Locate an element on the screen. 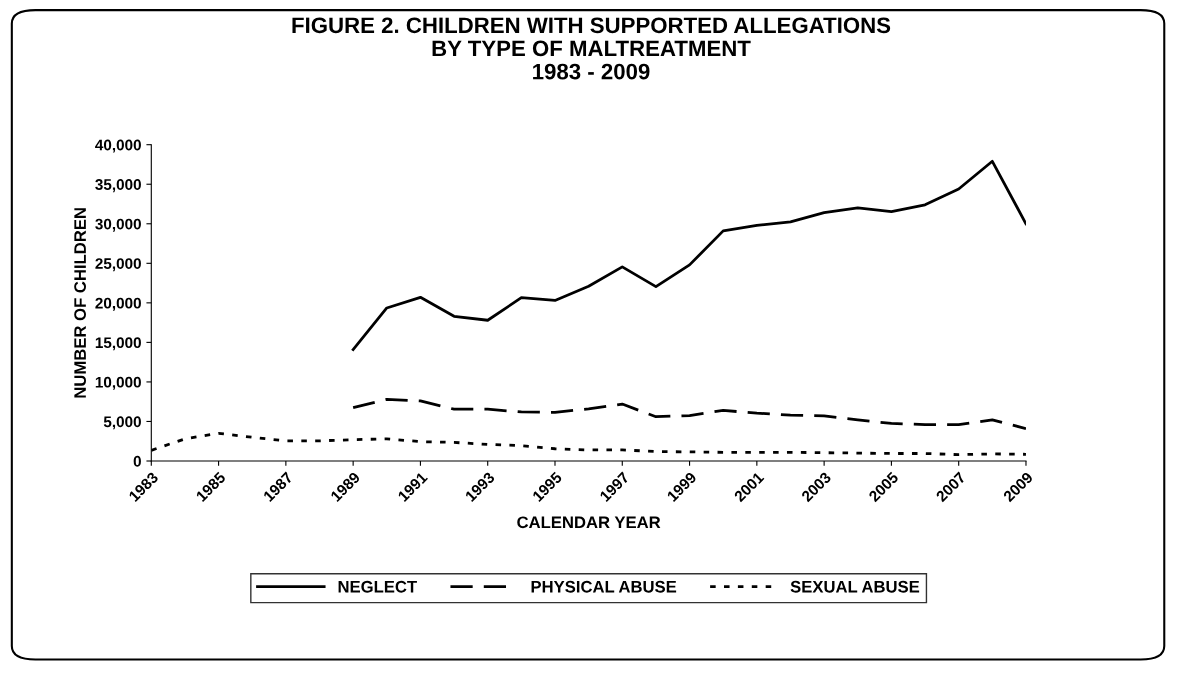 The height and width of the screenshot is (673, 1182). legend-label: PHYSICAL ABUSE is located at coordinates (604, 586).